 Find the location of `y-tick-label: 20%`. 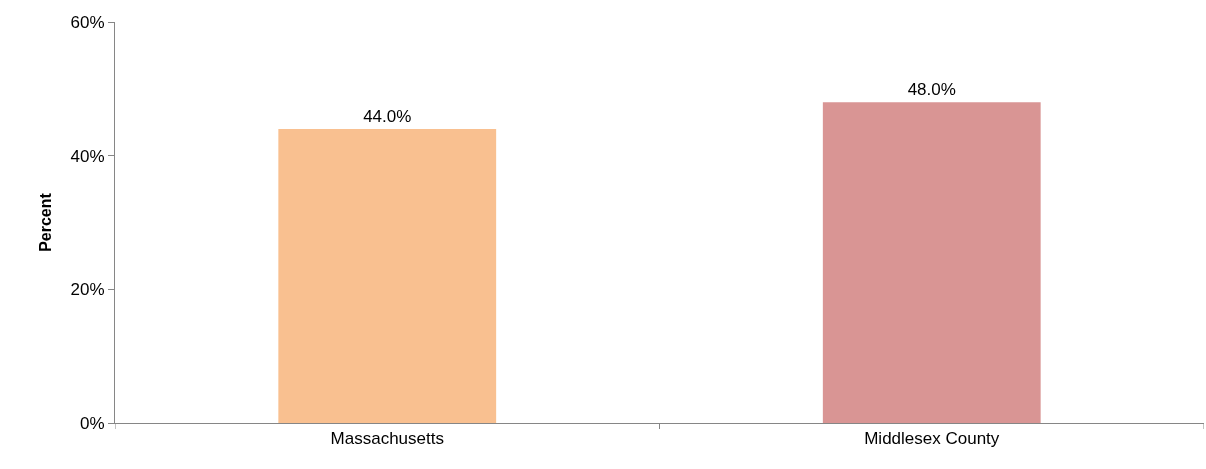

y-tick-label: 20% is located at coordinates (87, 290).